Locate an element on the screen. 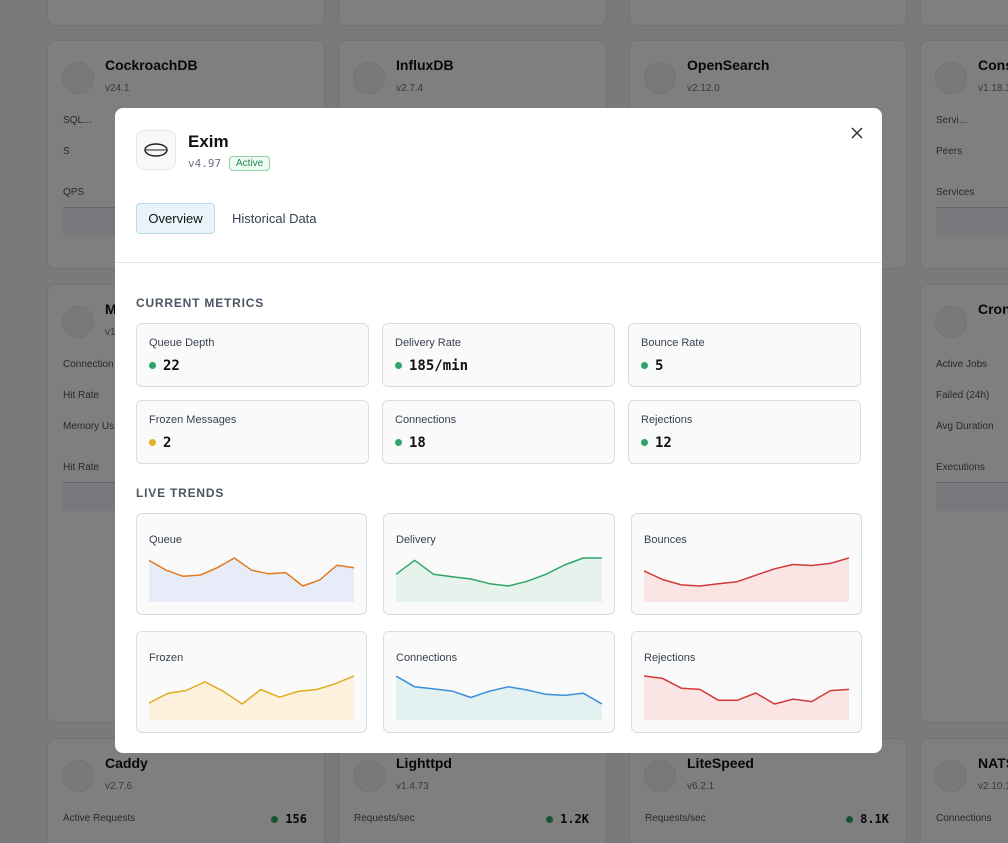 This screenshot has height=843, width=1008. trend-label: Frozen is located at coordinates (166, 658).